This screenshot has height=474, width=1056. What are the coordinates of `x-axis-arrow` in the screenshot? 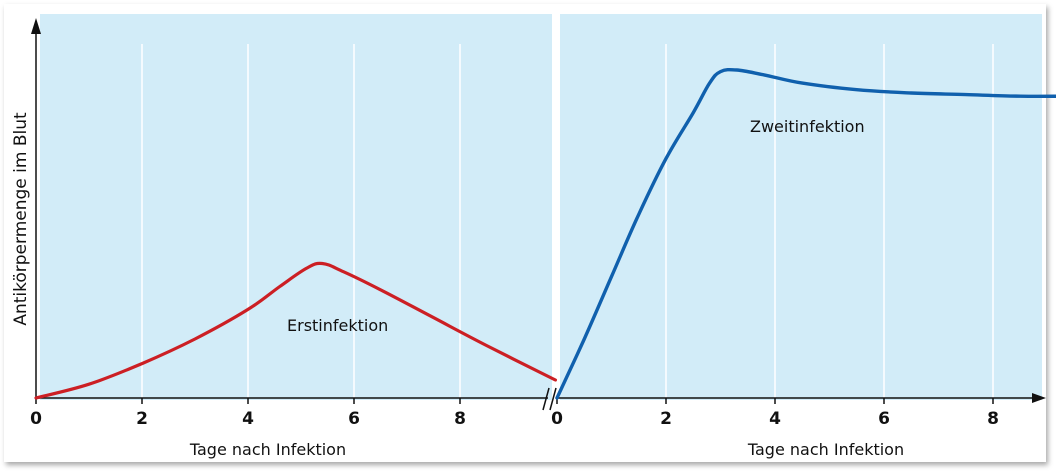 It's located at (1039, 398).